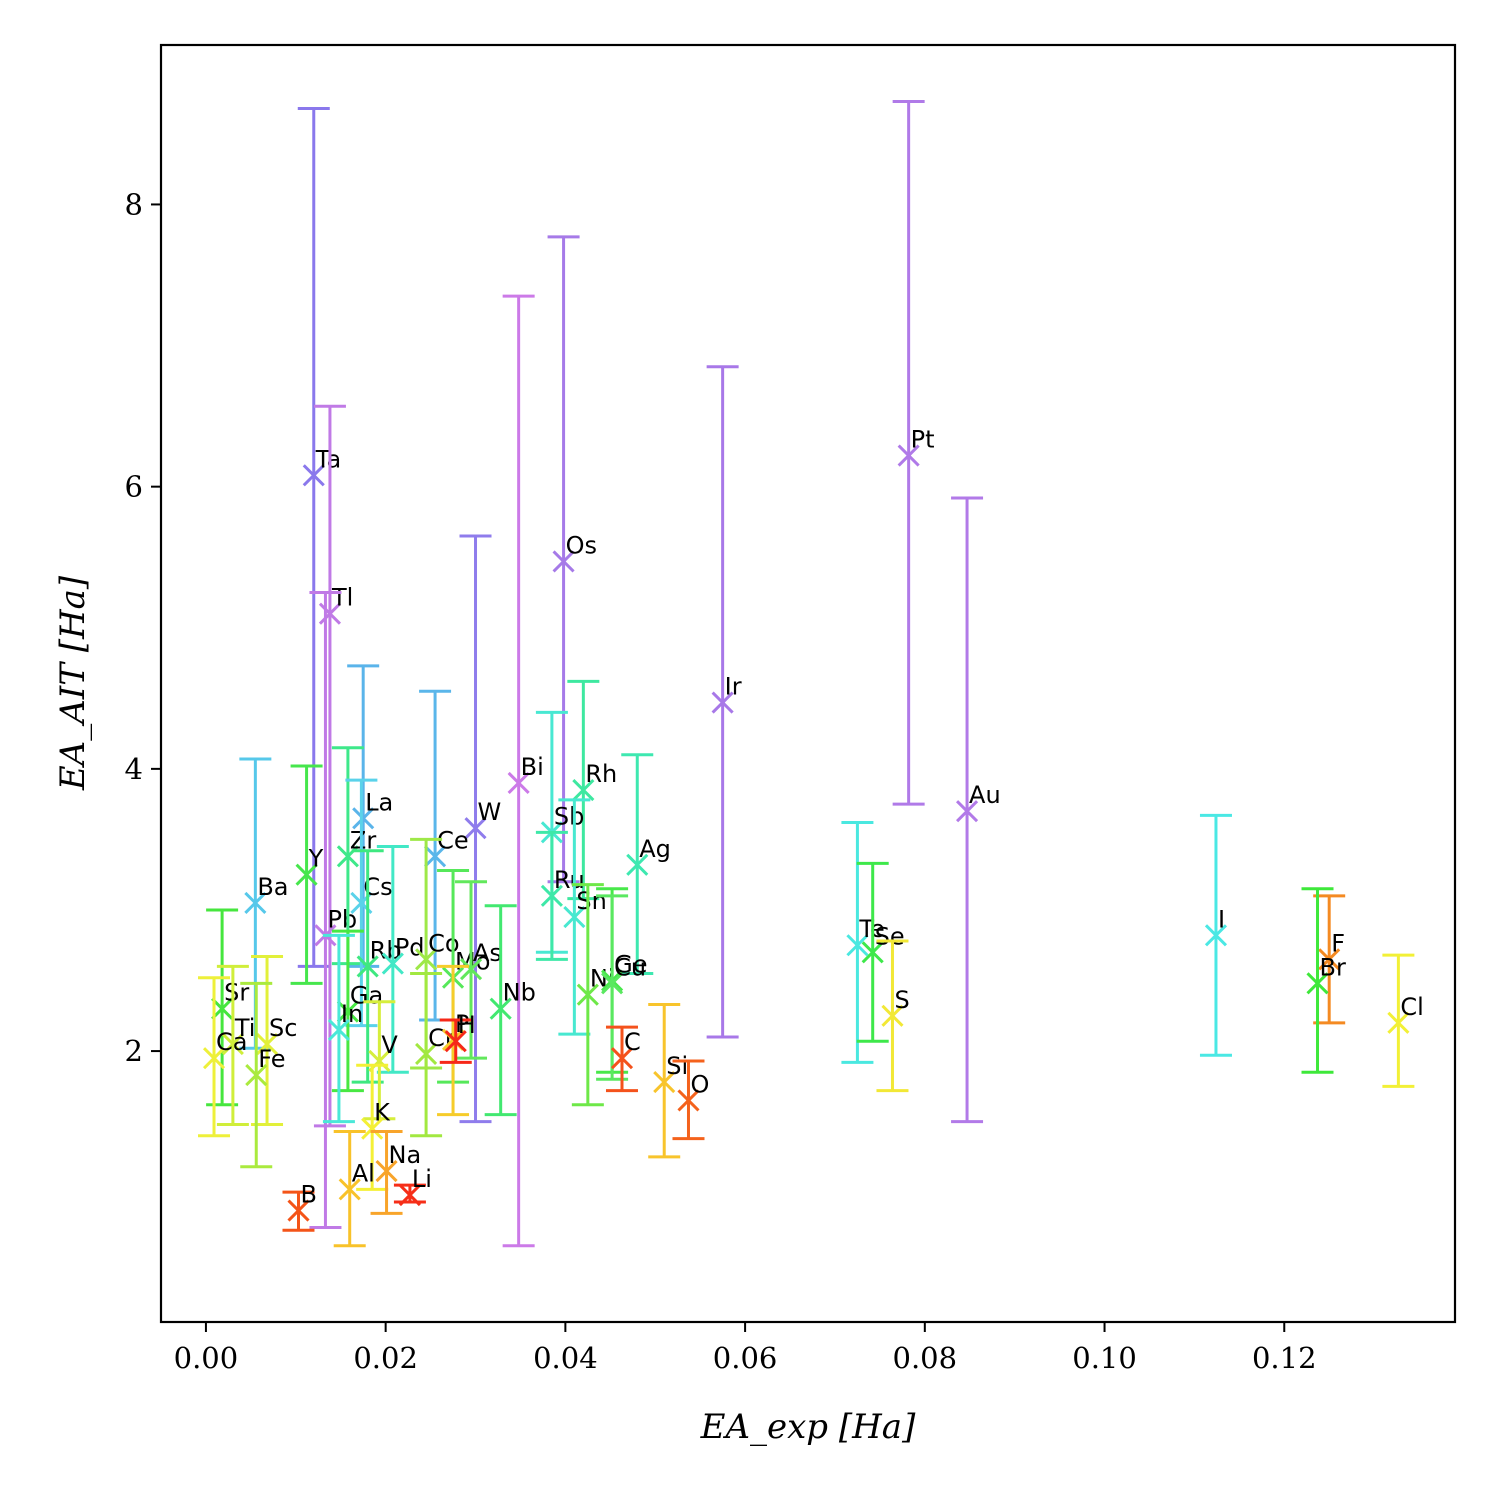  I want to click on point-cl: Cl, so click(1403, 1020).